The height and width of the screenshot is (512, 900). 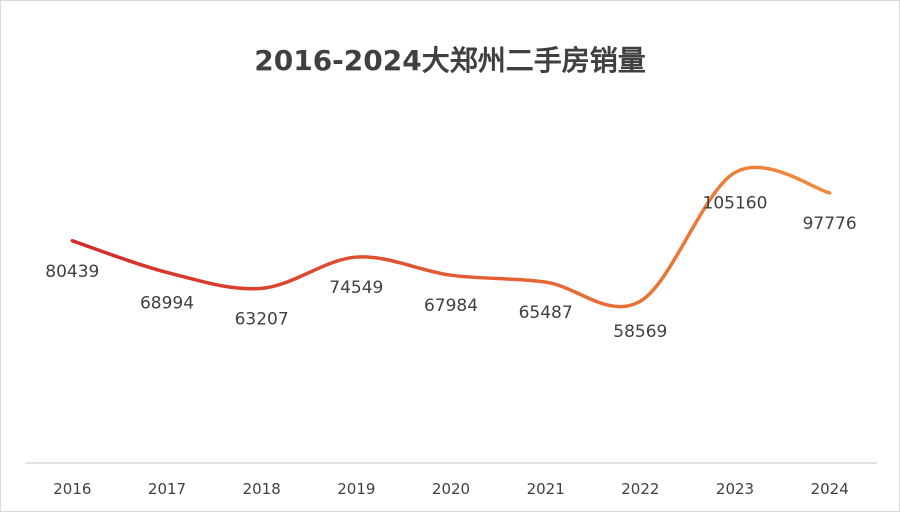 I want to click on x-tick-label-2024: 2024, so click(x=830, y=489).